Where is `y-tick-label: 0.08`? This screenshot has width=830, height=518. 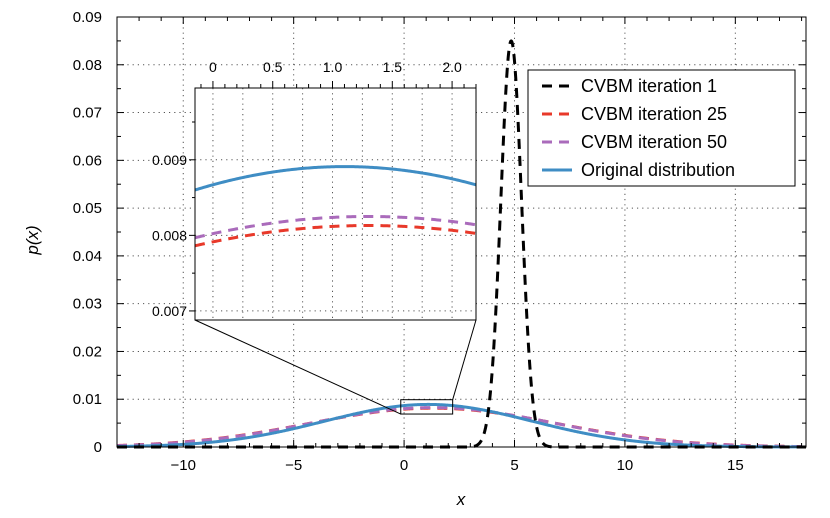 y-tick-label: 0.08 is located at coordinates (87, 65).